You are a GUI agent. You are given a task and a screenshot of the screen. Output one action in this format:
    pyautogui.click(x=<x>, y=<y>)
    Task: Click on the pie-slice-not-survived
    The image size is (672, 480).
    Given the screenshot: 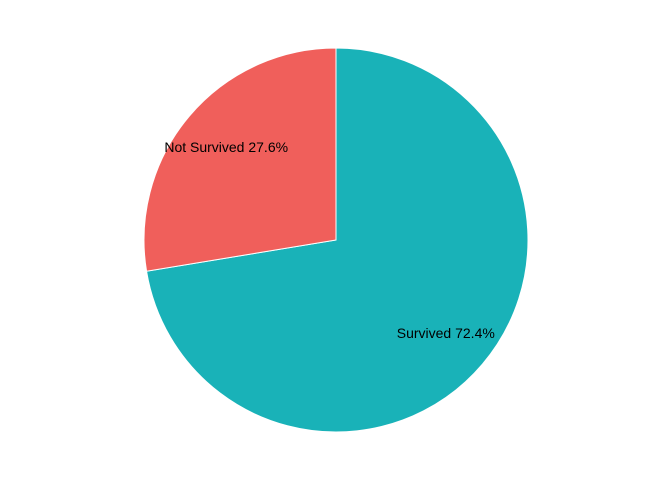 What is the action you would take?
    pyautogui.click(x=240, y=159)
    